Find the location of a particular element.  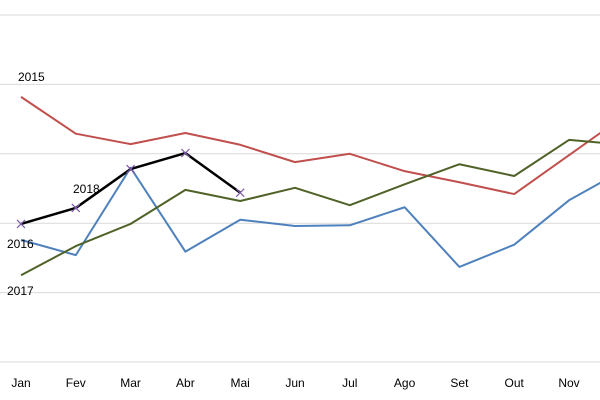

x-tick-label: Abr is located at coordinates (185, 383).